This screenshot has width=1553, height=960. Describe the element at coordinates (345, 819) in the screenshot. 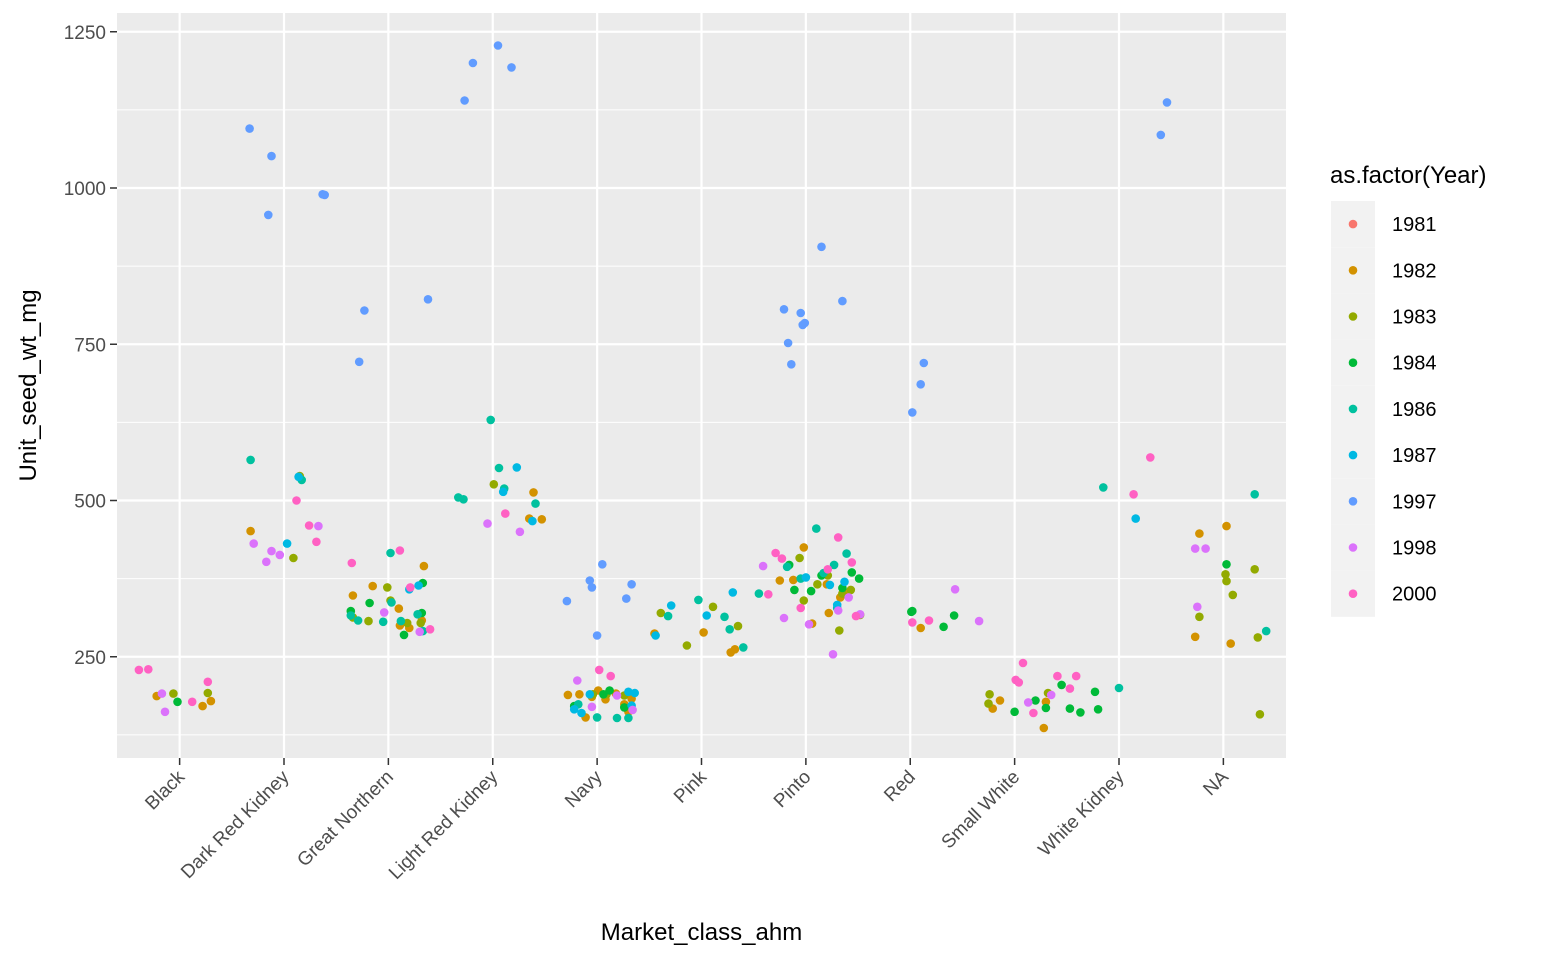

I see `x-tick-label: Great Northern` at that location.